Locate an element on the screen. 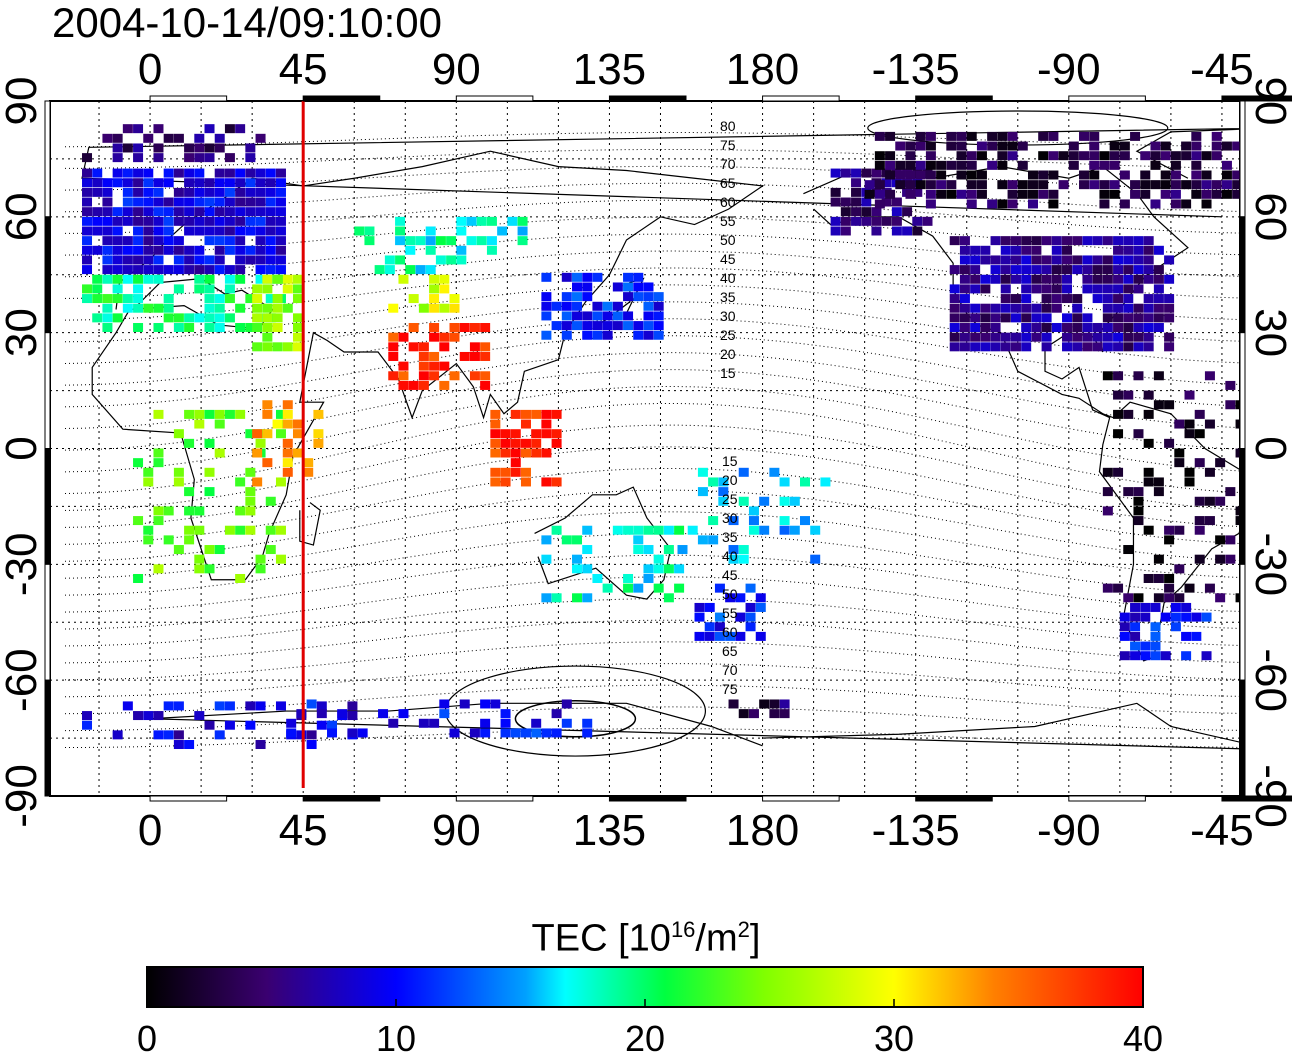 This screenshot has width=1292, height=1057. lat-tick-label: -90 is located at coordinates (1269, 796).